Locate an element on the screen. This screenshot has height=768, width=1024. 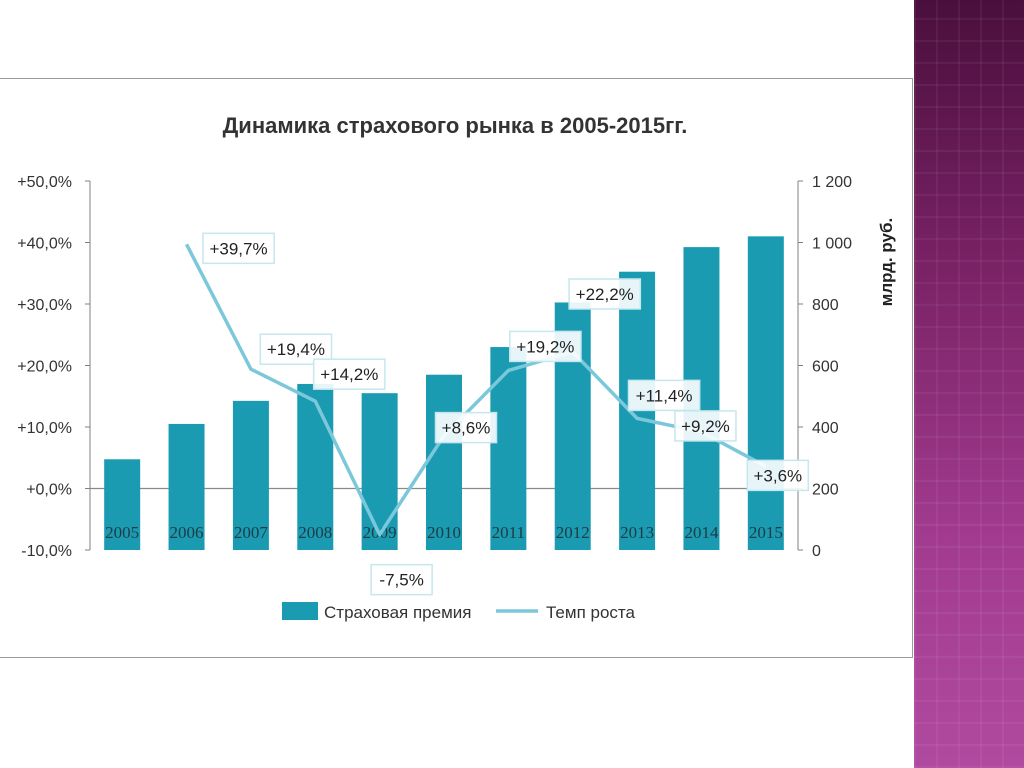
data-label-2014: +9,2% is located at coordinates (705, 426).